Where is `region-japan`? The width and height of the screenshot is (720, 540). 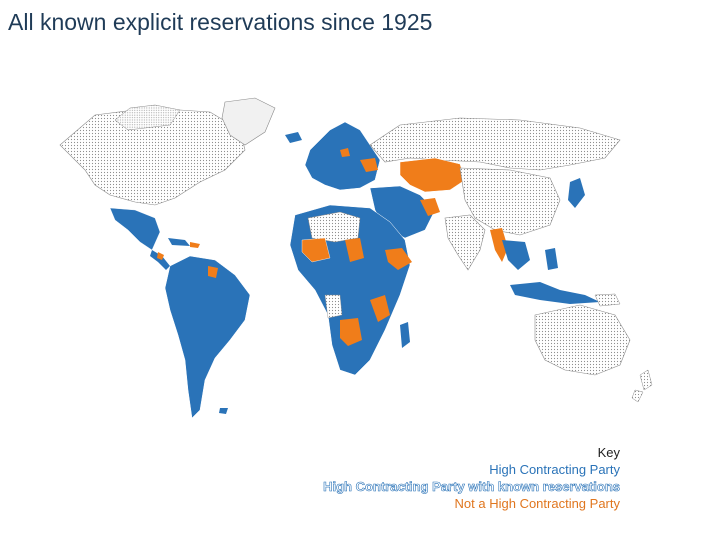
region-japan is located at coordinates (576, 193).